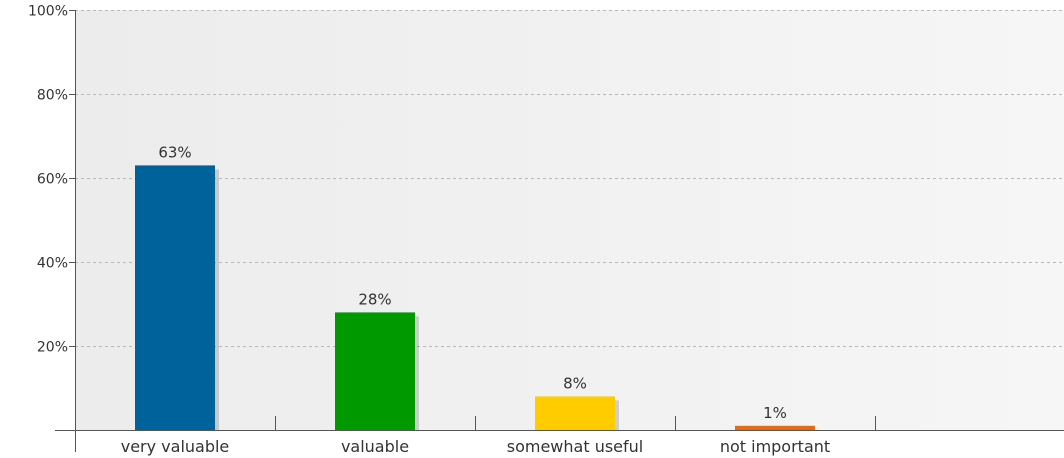 This screenshot has height=458, width=1064. What do you see at coordinates (52, 96) in the screenshot?
I see `y-tick-label: 80%` at bounding box center [52, 96].